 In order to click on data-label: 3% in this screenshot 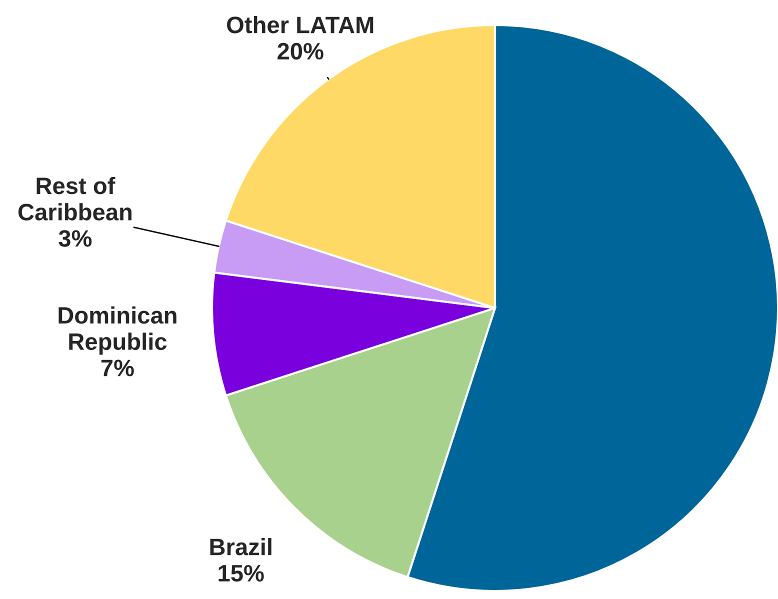, I will do `click(75, 238)`.